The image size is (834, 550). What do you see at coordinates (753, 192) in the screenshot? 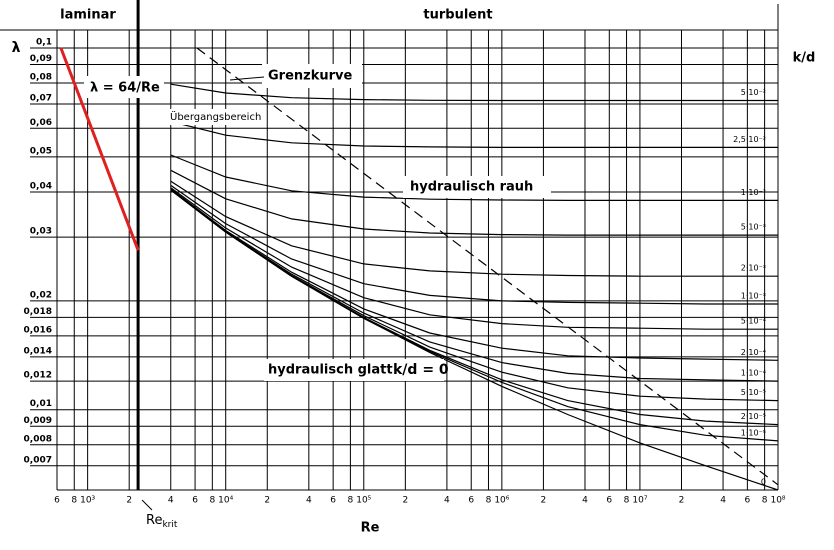
I see `roughness-label: 1·10⁻²` at bounding box center [753, 192].